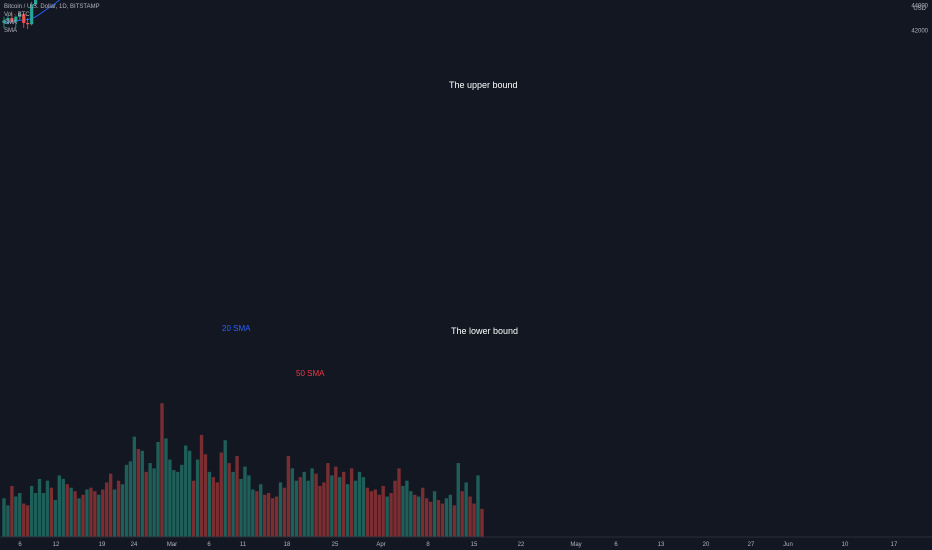 This screenshot has height=550, width=932. What do you see at coordinates (474, 545) in the screenshot?
I see `x-axis-tick-label: 15` at bounding box center [474, 545].